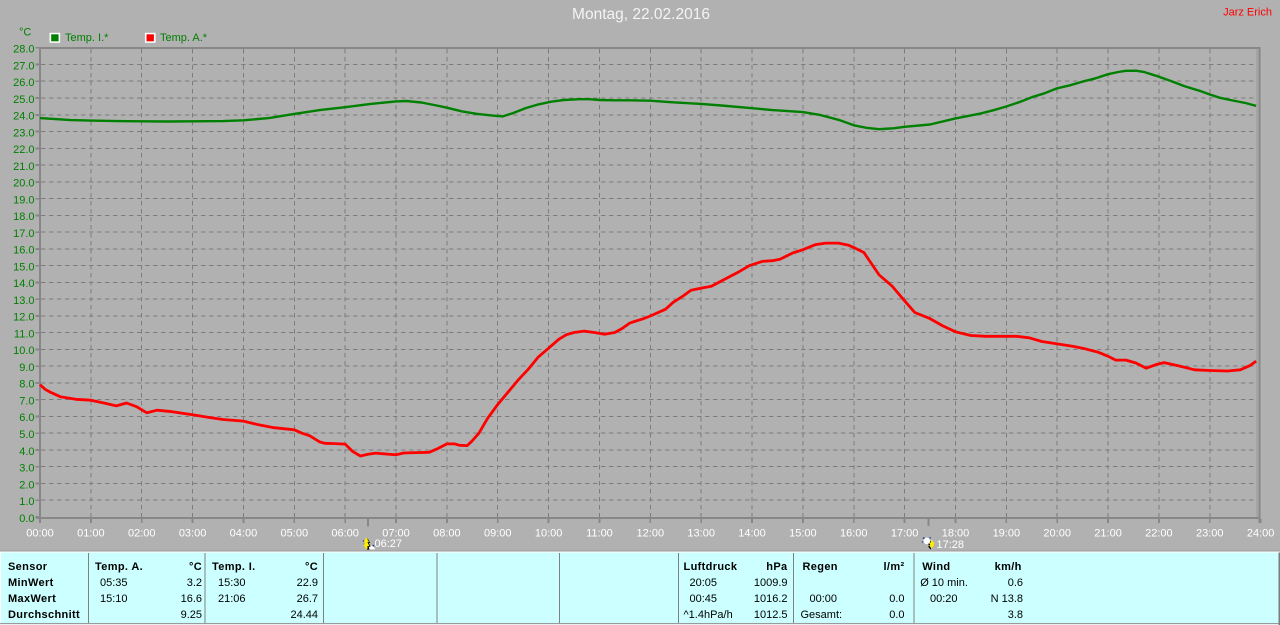  What do you see at coordinates (307, 599) in the screenshot?
I see `svg-text: 26.7` at bounding box center [307, 599].